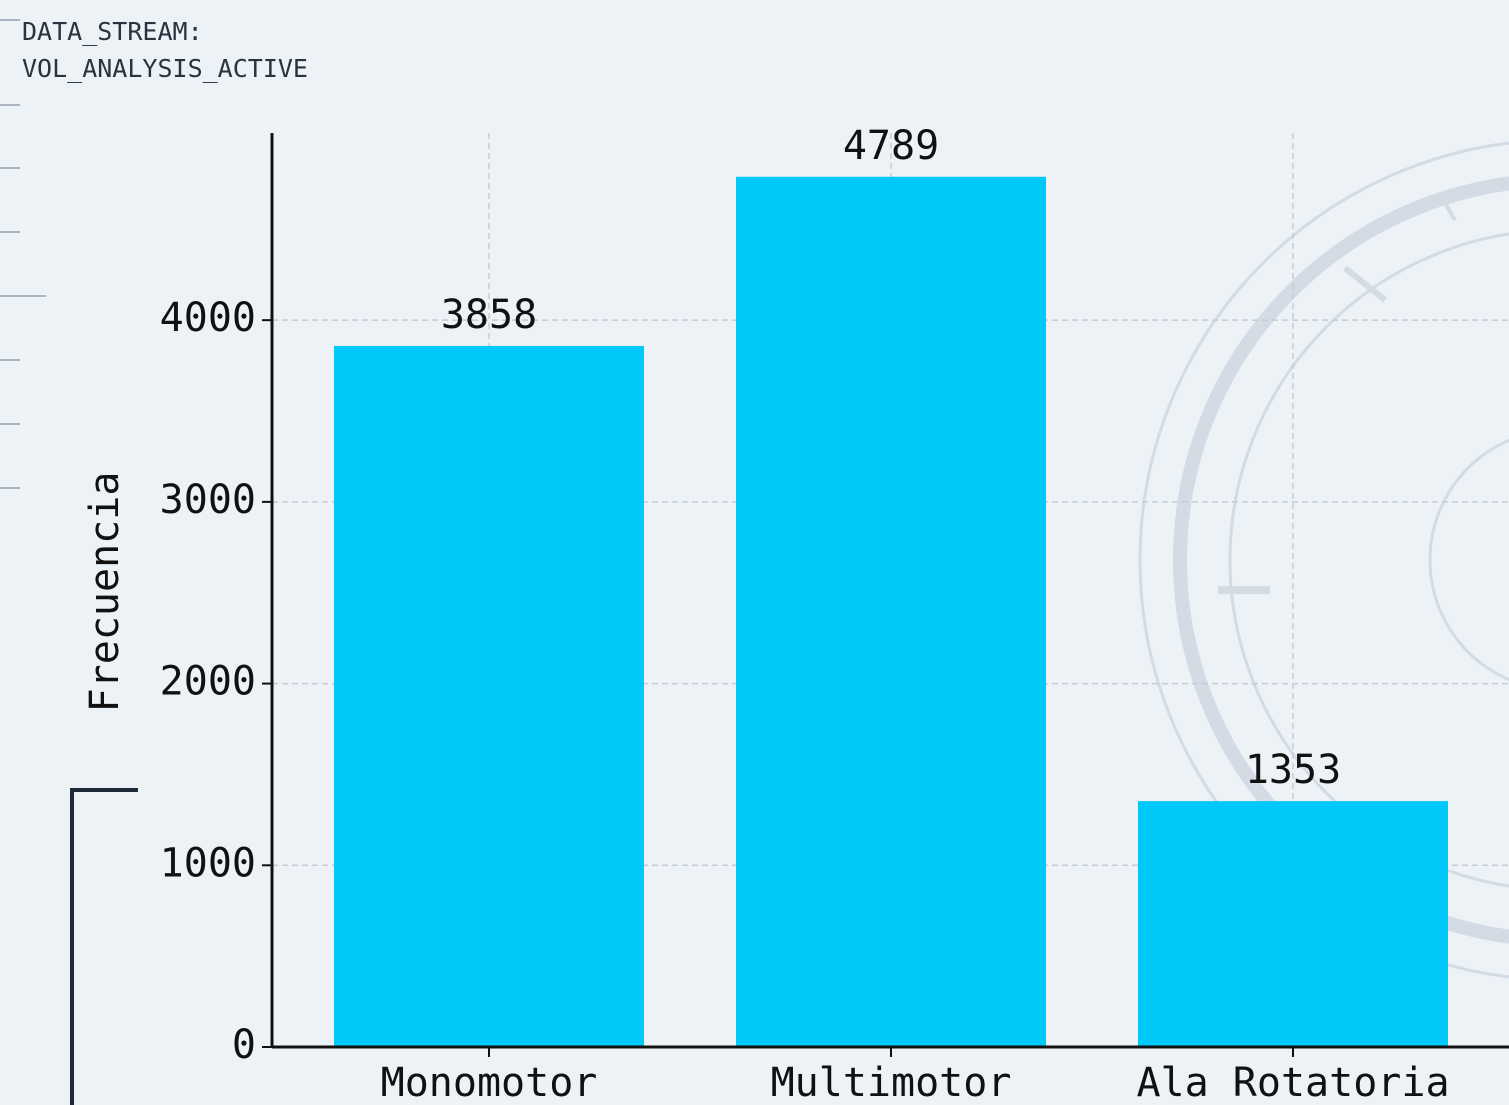 Image resolution: width=1509 pixels, height=1105 pixels. I want to click on x-tick-label: Monomotor, so click(489, 1082).